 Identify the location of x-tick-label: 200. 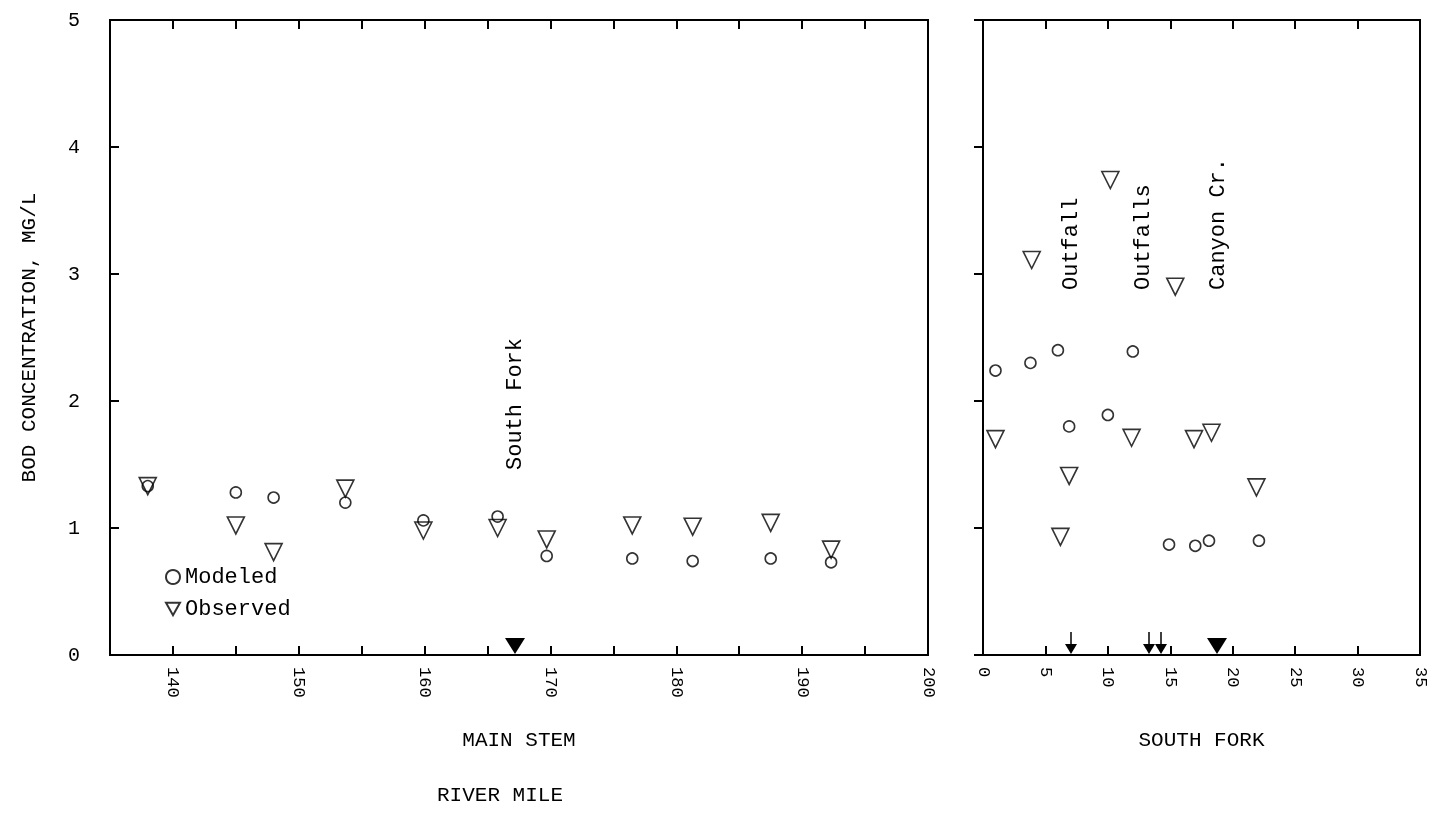
(928, 682).